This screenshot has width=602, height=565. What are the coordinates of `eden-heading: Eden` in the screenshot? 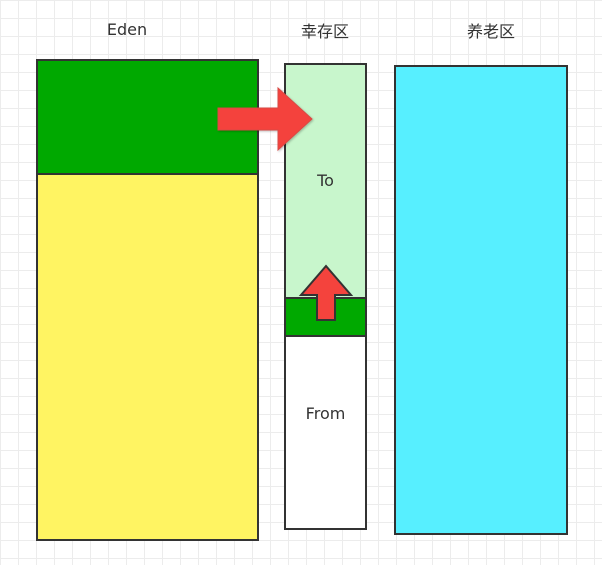 It's located at (127, 29).